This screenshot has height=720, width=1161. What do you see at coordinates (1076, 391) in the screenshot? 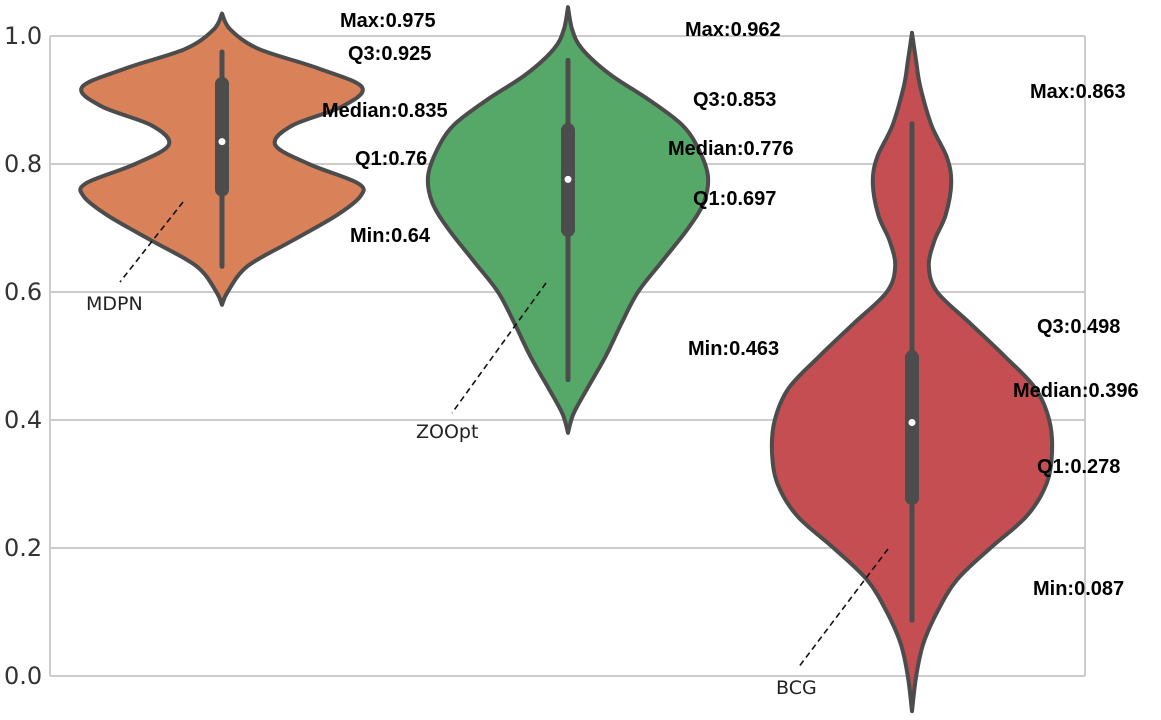
I see `median-label: Median:0.396` at bounding box center [1076, 391].